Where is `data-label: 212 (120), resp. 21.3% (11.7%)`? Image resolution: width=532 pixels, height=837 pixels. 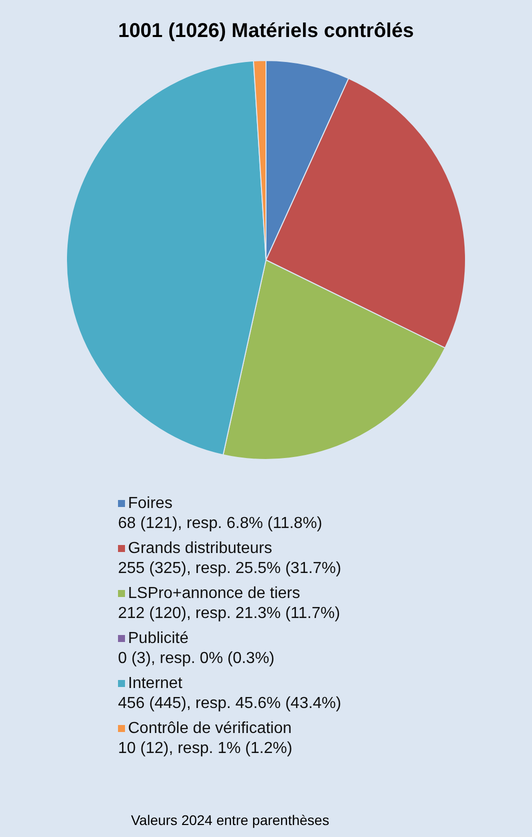
data-label: 212 (120), resp. 21.3% (11.7%) is located at coordinates (229, 613).